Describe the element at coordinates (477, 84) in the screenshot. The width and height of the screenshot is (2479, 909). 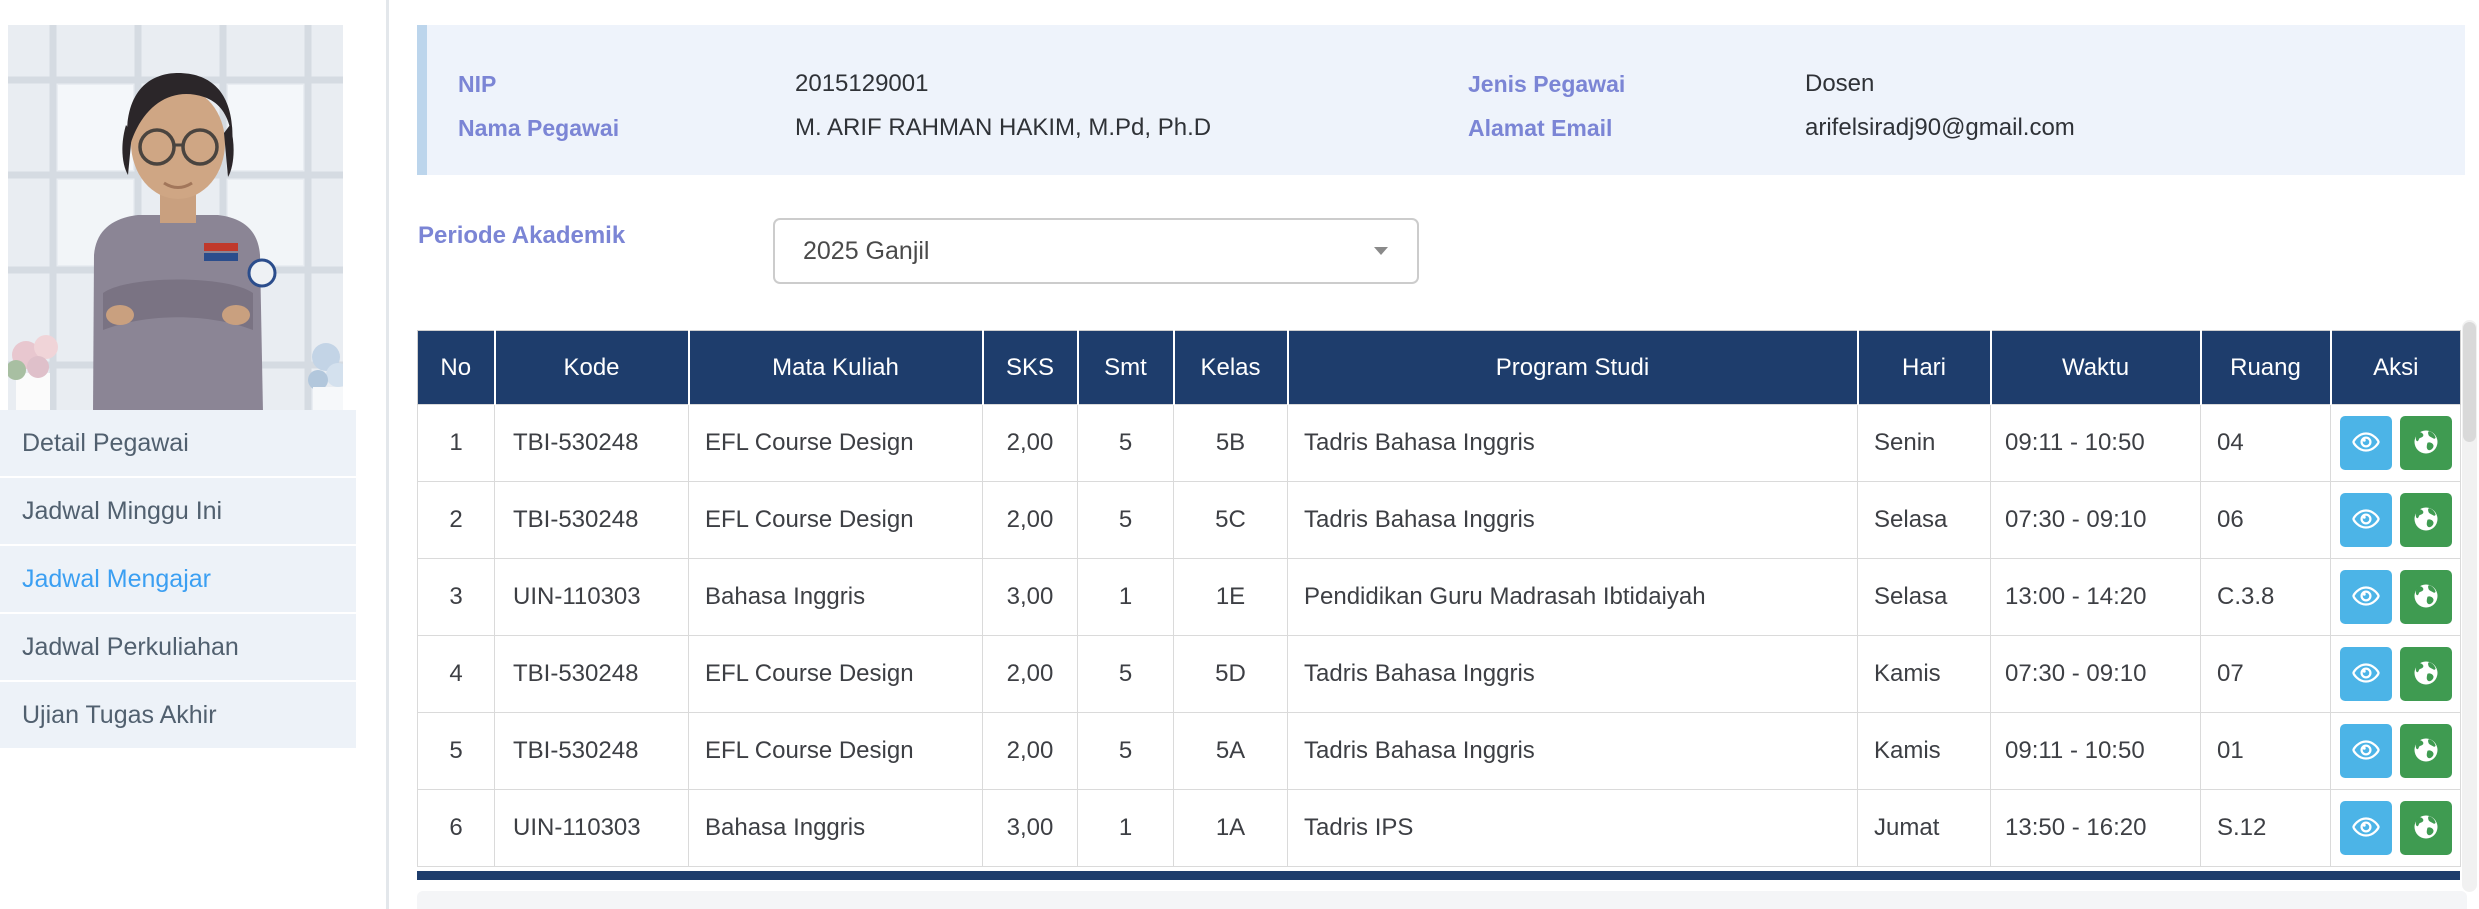
I see `nip-label: NIP` at that location.